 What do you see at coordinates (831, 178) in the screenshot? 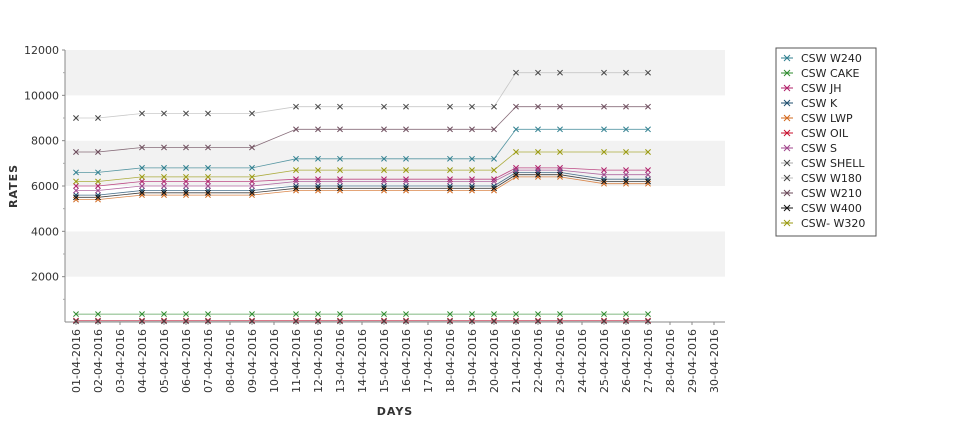
I see `legend-label: CSW W180` at bounding box center [831, 178].